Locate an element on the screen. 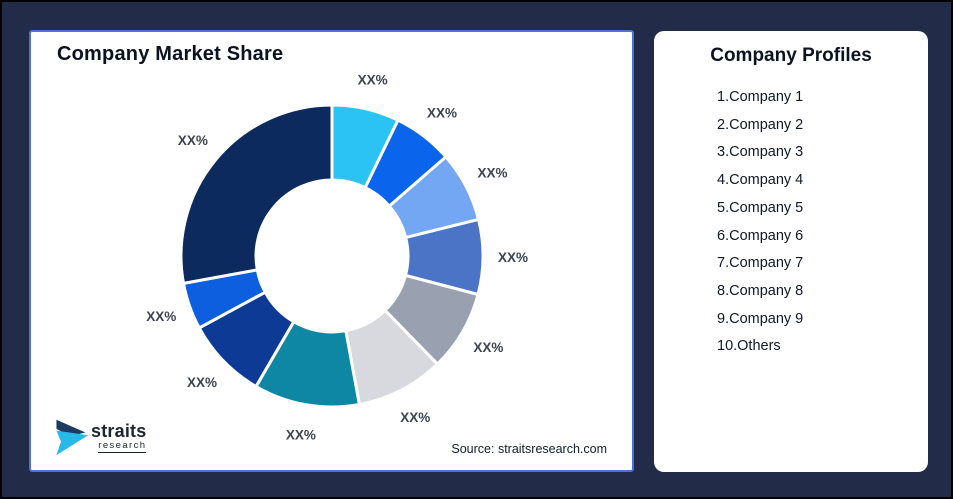 The height and width of the screenshot is (499, 953). logo-wordmark: straits is located at coordinates (119, 430).